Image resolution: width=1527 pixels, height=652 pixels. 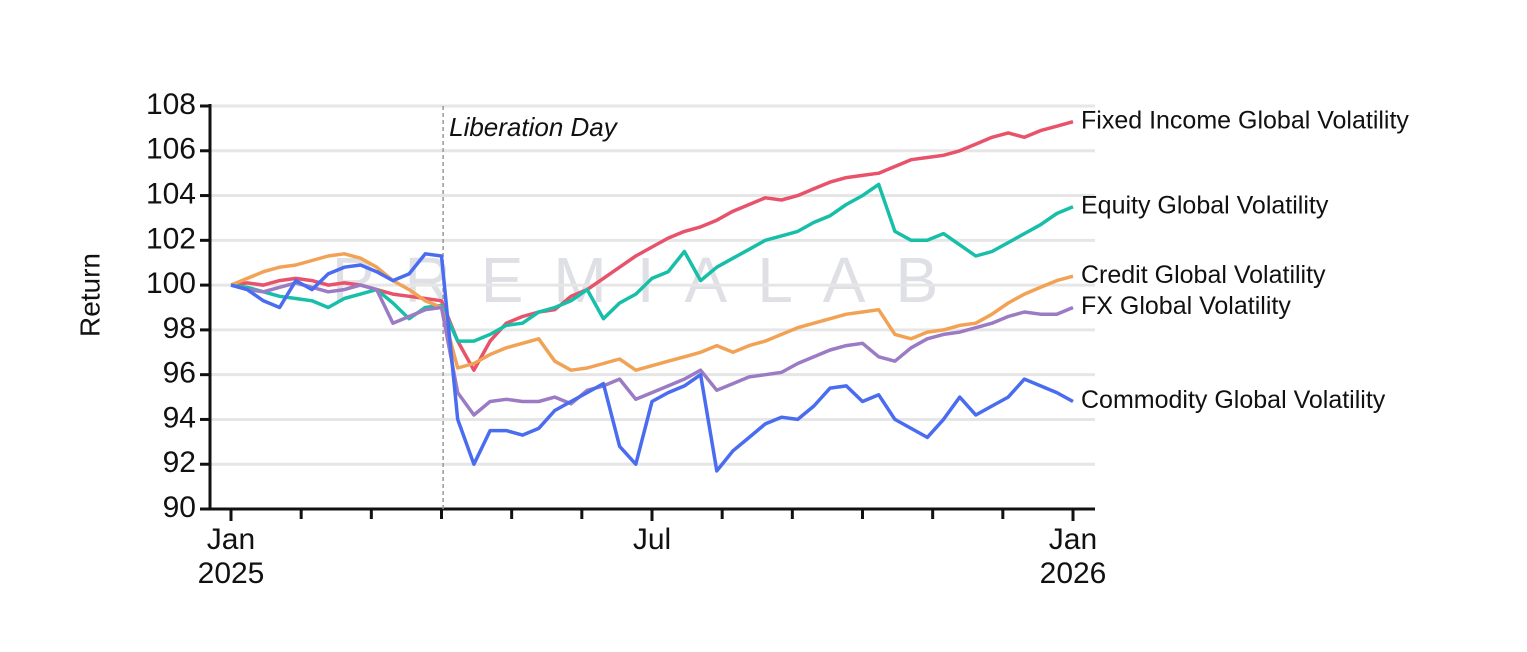 What do you see at coordinates (231, 556) in the screenshot?
I see `x-tick-label: Jan 2025` at bounding box center [231, 556].